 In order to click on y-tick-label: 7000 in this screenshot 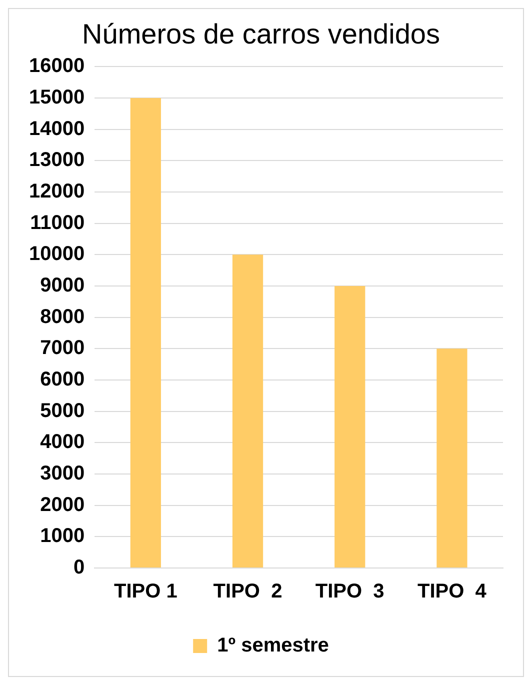, I will do `click(62, 348)`.